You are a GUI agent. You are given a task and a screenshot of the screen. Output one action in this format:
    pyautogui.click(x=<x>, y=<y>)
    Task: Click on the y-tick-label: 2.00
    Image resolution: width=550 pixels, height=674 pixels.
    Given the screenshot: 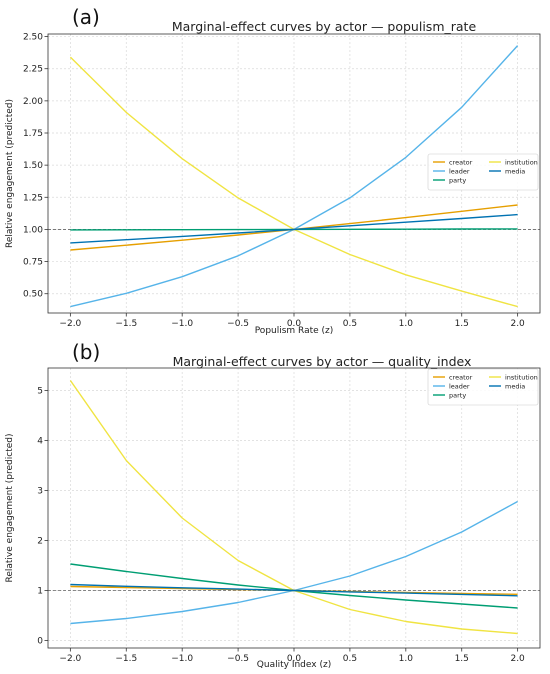 What is the action you would take?
    pyautogui.click(x=33, y=102)
    